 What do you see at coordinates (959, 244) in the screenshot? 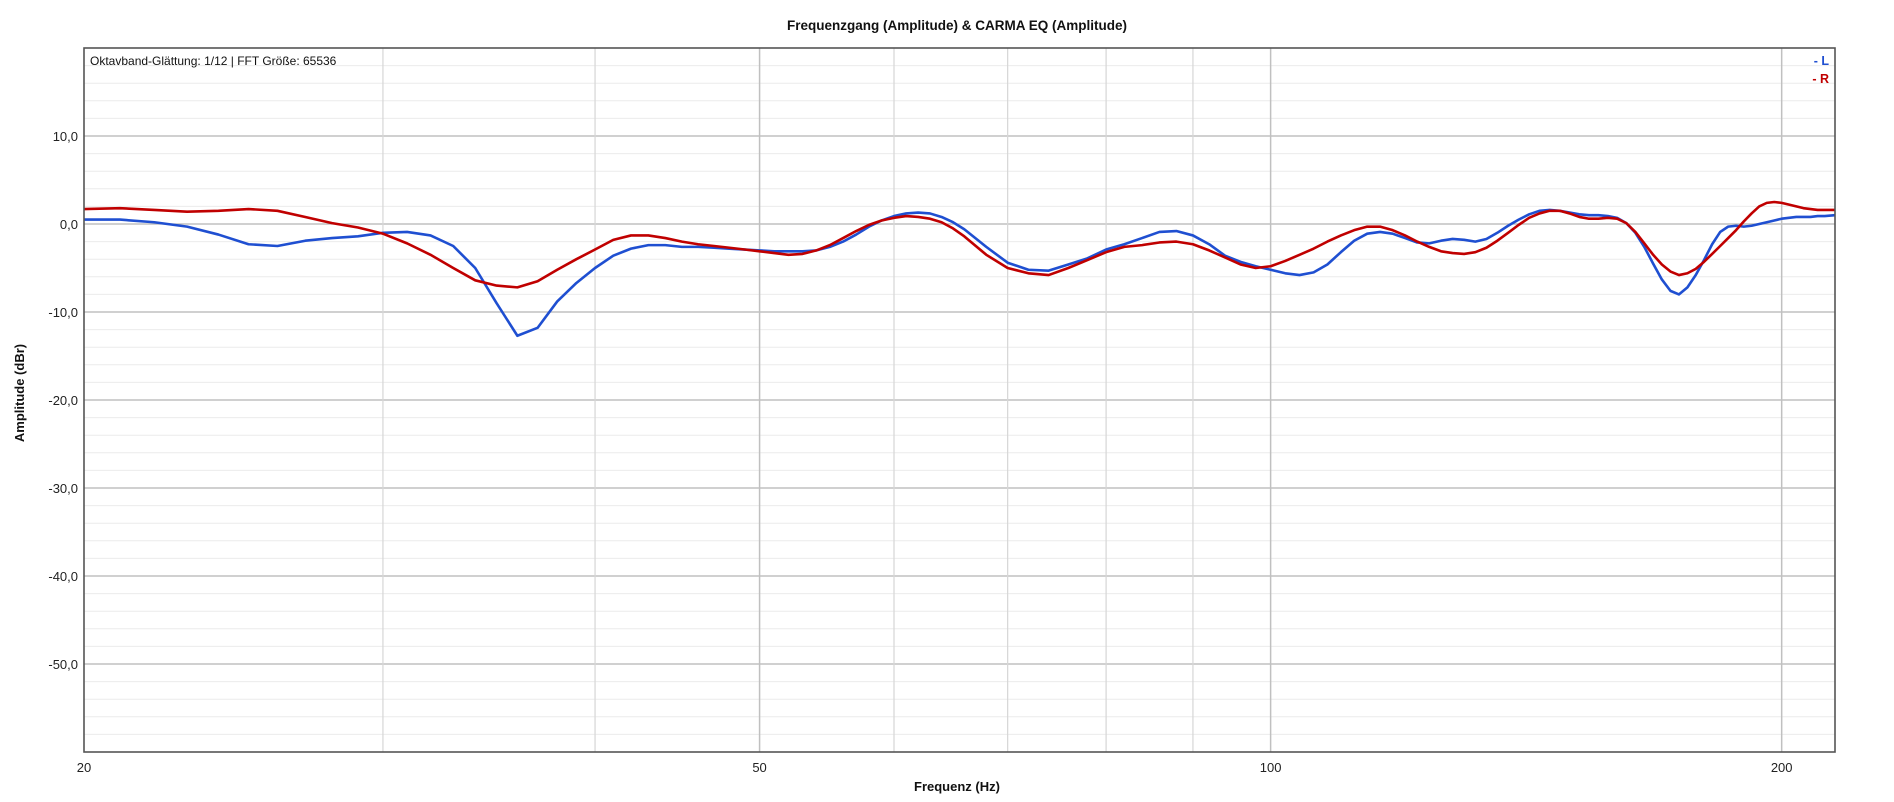
I see `series-line-r` at bounding box center [959, 244].